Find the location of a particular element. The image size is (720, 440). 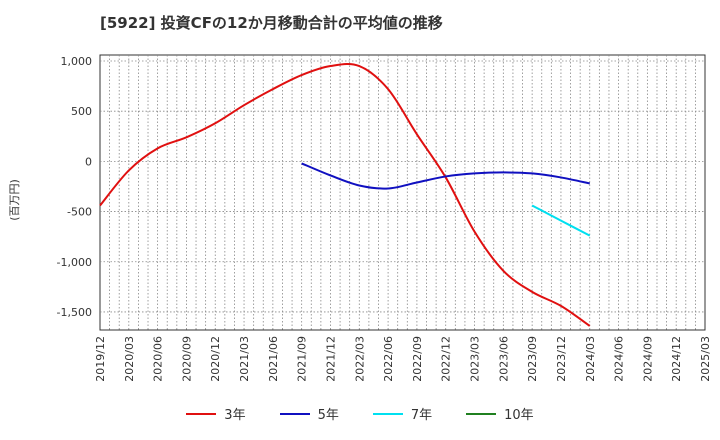

x-tick-label: 2020/12 is located at coordinates (215, 359).